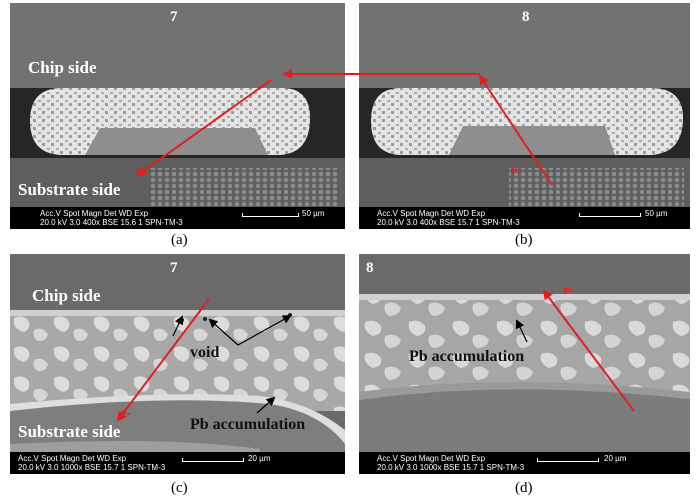  Describe the element at coordinates (179, 488) in the screenshot. I see `caption-c: (c)` at that location.